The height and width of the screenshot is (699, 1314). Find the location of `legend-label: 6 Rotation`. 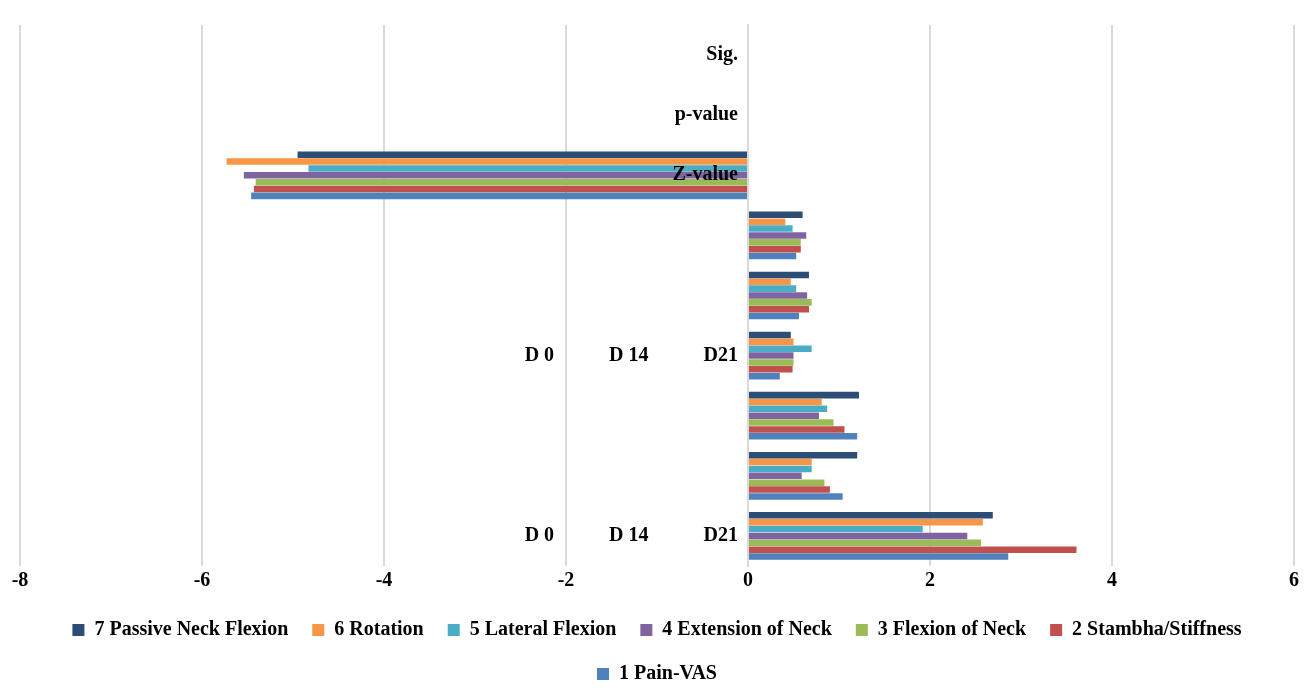

legend-label: 6 Rotation is located at coordinates (379, 628).